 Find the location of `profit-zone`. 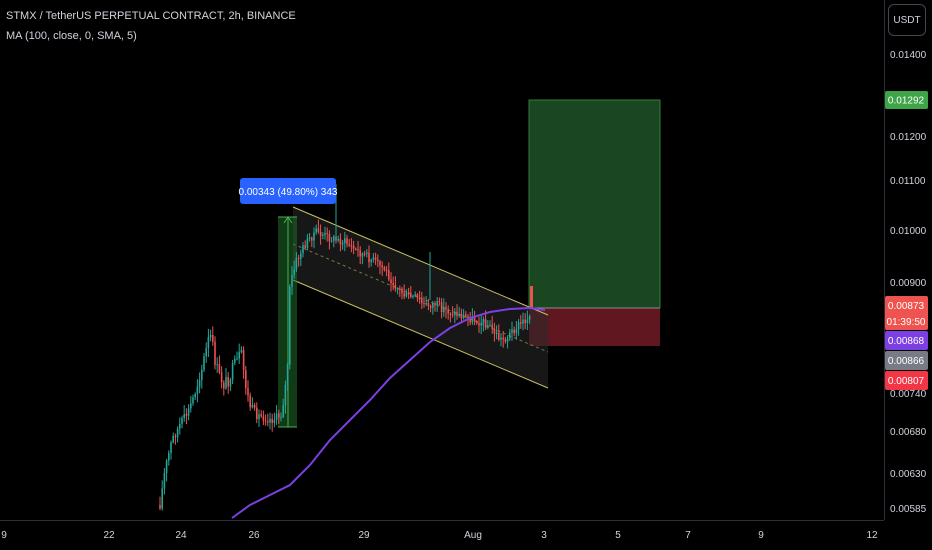

profit-zone is located at coordinates (594, 204).